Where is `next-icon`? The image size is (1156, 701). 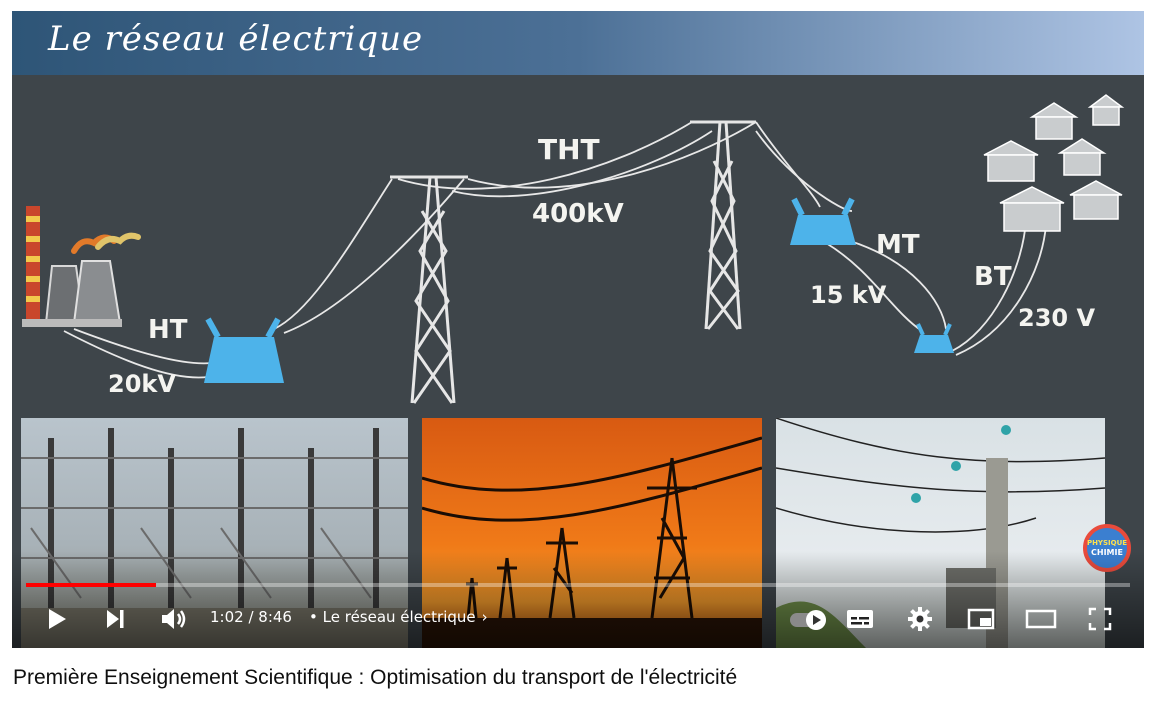 next-icon is located at coordinates (115, 619).